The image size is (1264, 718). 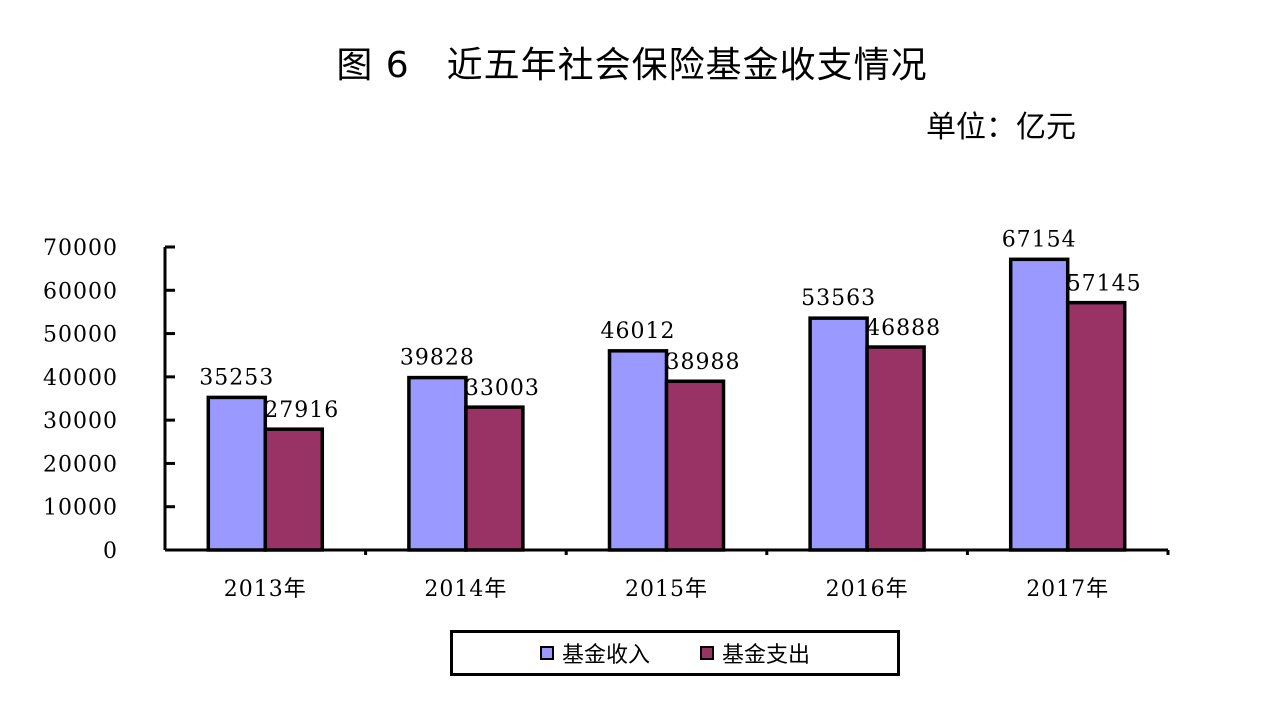 I want to click on y-tick-label-4: 40000, so click(x=80, y=378).